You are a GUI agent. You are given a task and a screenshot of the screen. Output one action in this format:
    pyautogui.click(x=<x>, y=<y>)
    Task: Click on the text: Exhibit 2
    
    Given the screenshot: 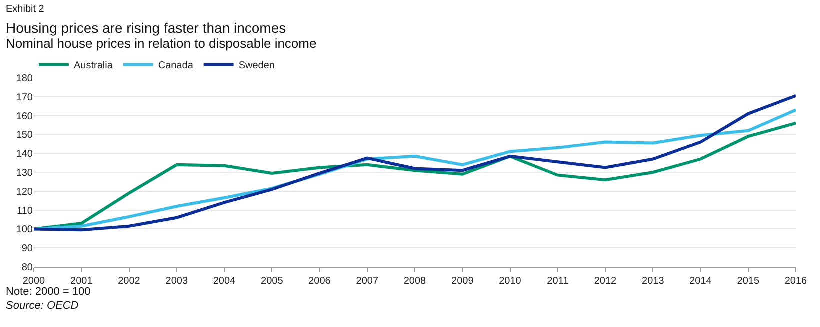 What is the action you would take?
    pyautogui.click(x=25, y=9)
    